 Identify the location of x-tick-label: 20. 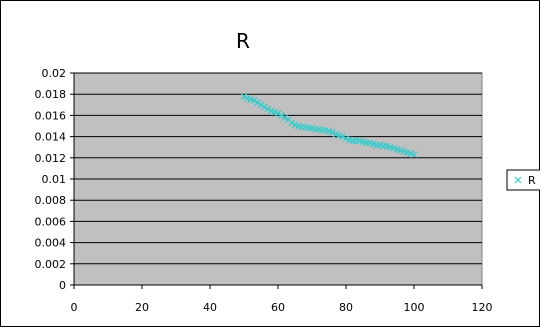
(142, 307).